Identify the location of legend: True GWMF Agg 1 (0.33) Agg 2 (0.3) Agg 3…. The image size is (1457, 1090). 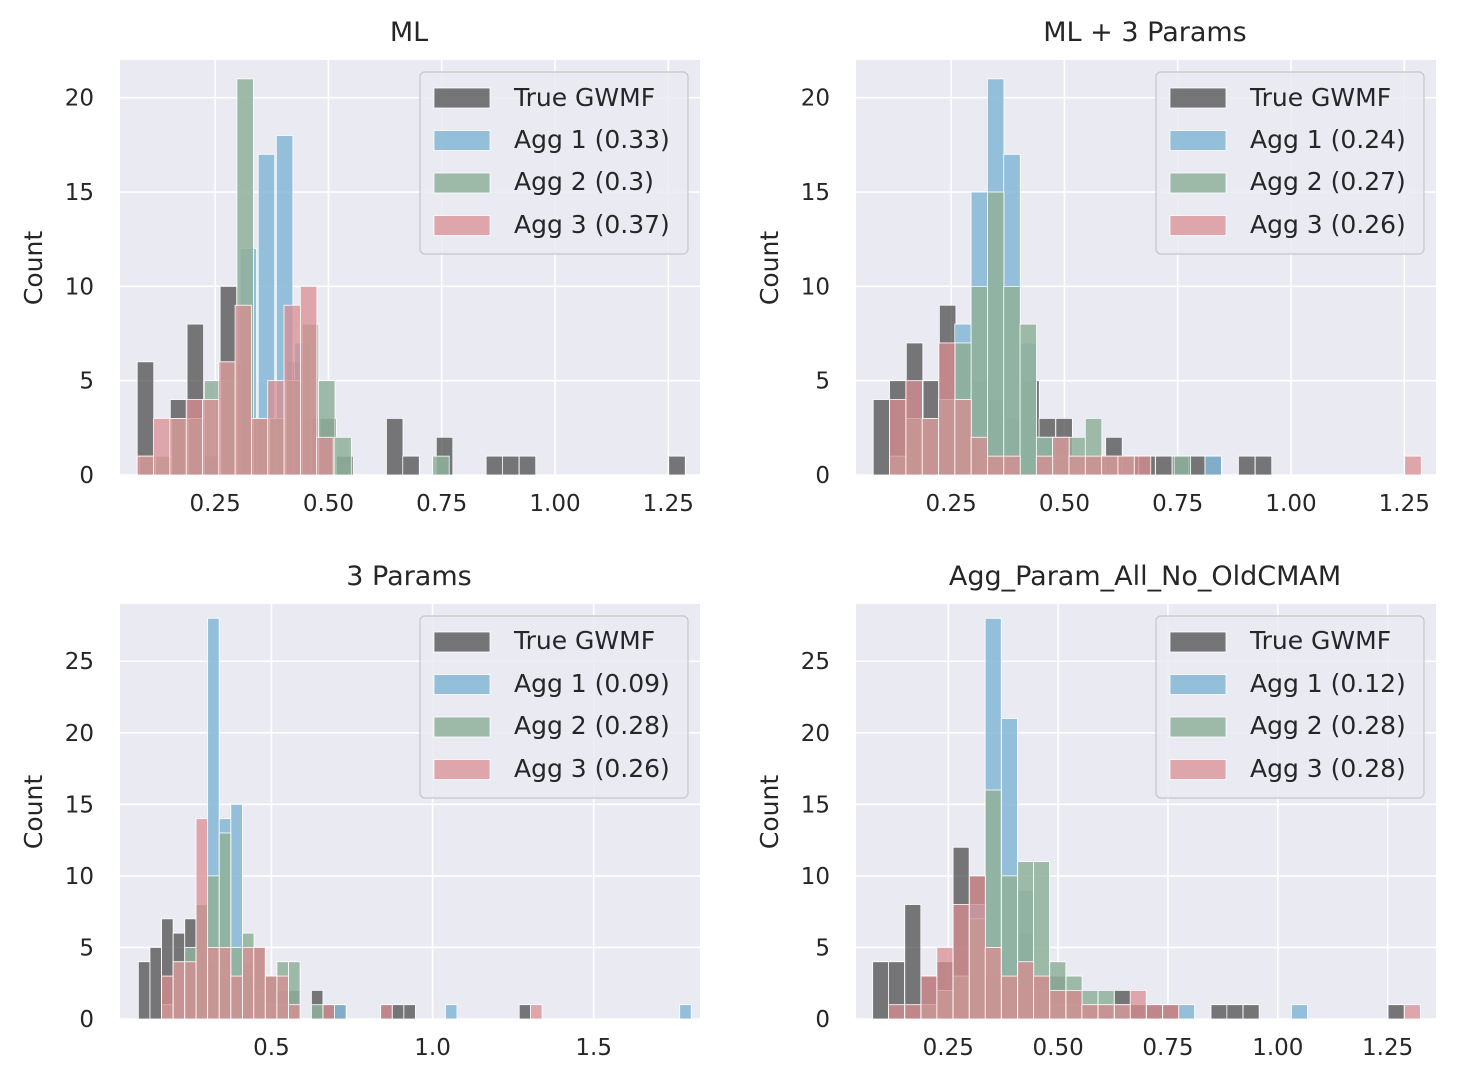
(554, 163).